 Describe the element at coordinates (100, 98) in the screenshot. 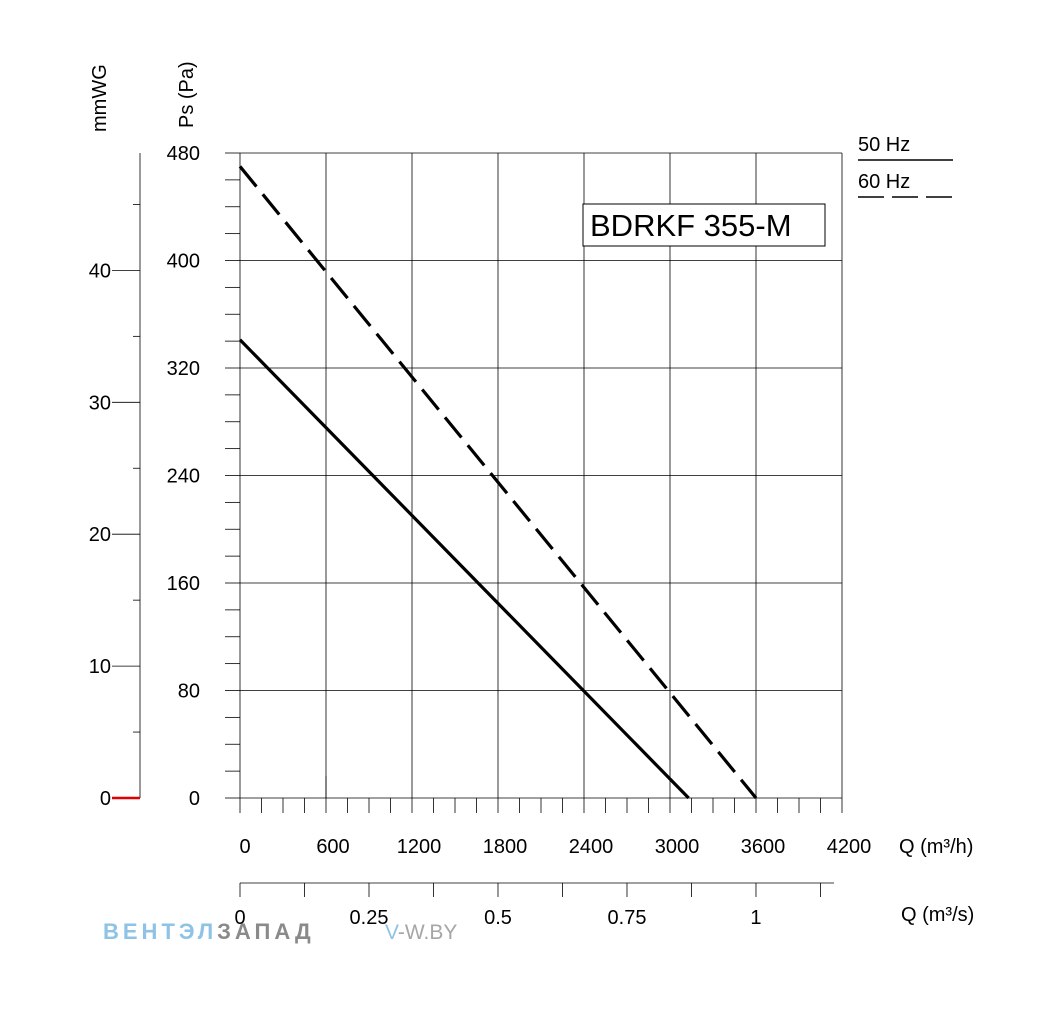

I see `y-axis-label-secondary: mmWG` at that location.